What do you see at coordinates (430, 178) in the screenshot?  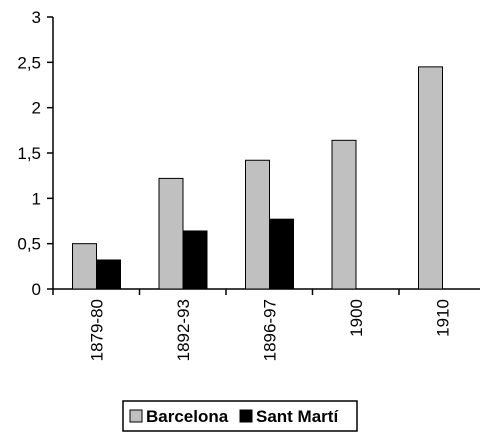 I see `bar-barcelona-1910` at bounding box center [430, 178].